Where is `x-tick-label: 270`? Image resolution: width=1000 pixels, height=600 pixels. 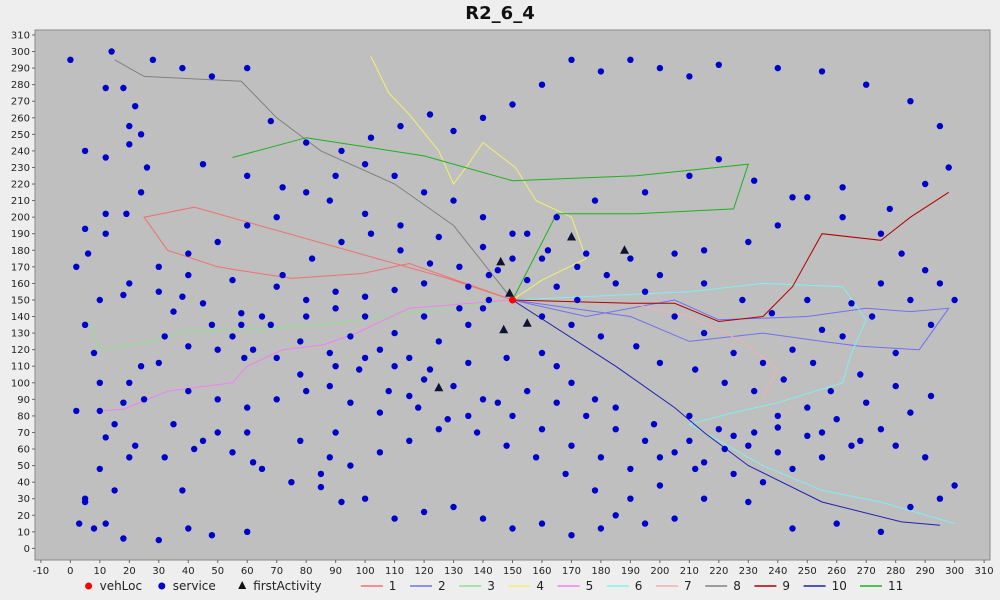
x-tick-label: 270 is located at coordinates (866, 571).